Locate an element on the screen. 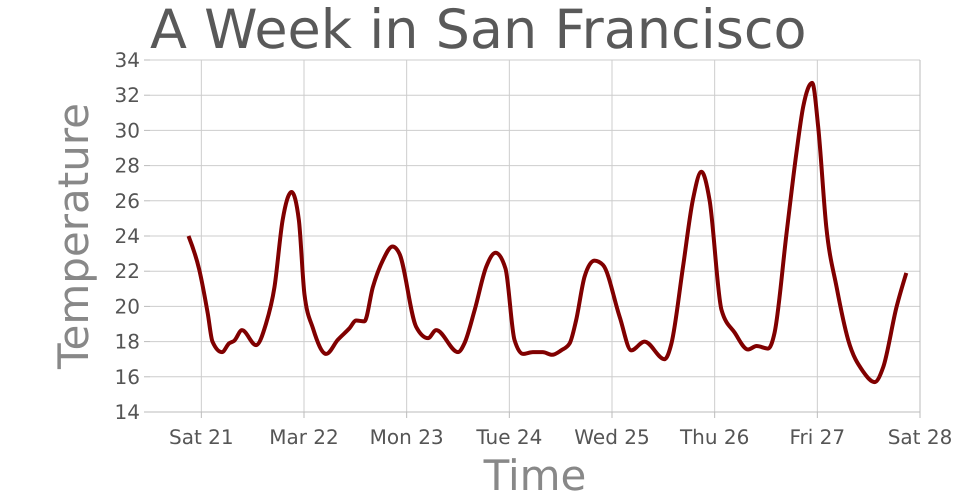 The image size is (960, 500). x-tick-label: Fri 27 is located at coordinates (818, 437).